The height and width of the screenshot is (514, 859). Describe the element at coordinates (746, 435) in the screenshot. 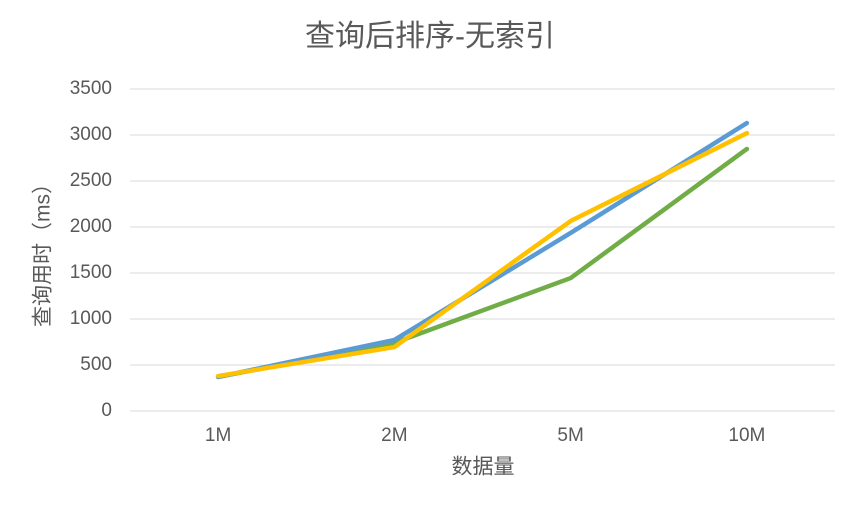

I see `x-tick-label: 10M` at that location.